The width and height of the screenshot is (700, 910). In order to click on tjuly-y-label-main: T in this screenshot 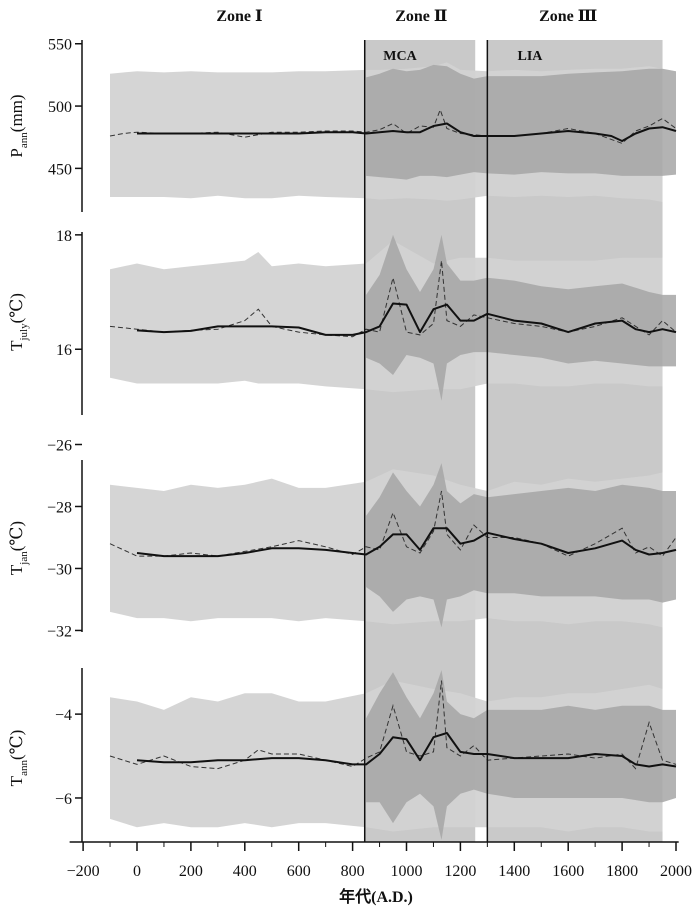, I will do `click(16, 345)`.